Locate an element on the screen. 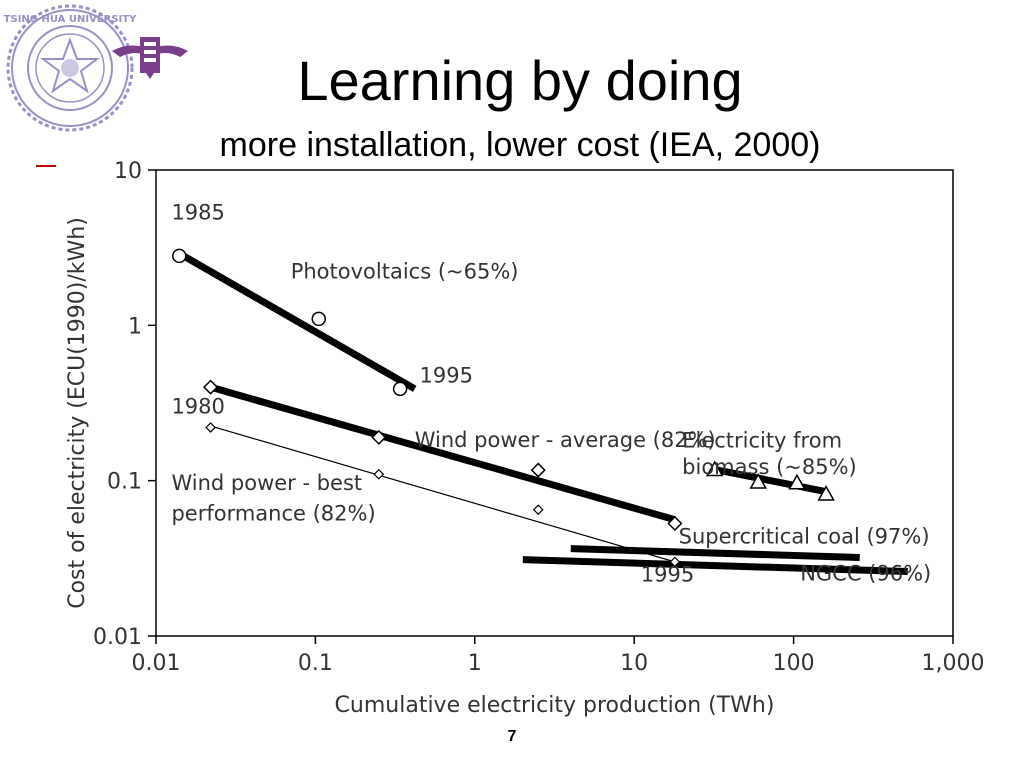 The width and height of the screenshot is (1024, 768). y-tick-label: 1 is located at coordinates (135, 326).